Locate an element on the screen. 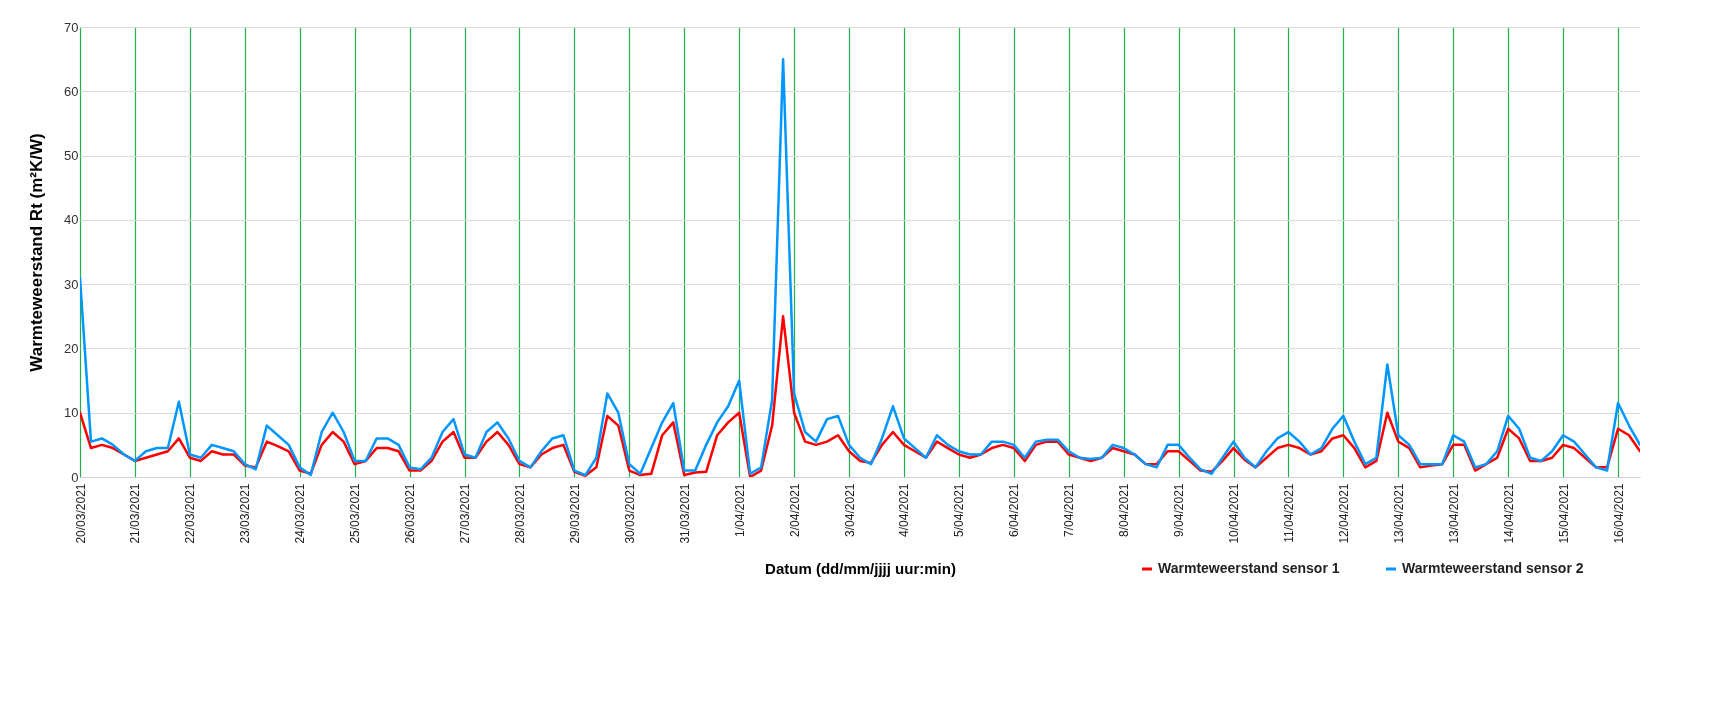 The image size is (1712, 705). y-axis-title: Warmteweerstand Rt (m²K/W) is located at coordinates (37, 252).